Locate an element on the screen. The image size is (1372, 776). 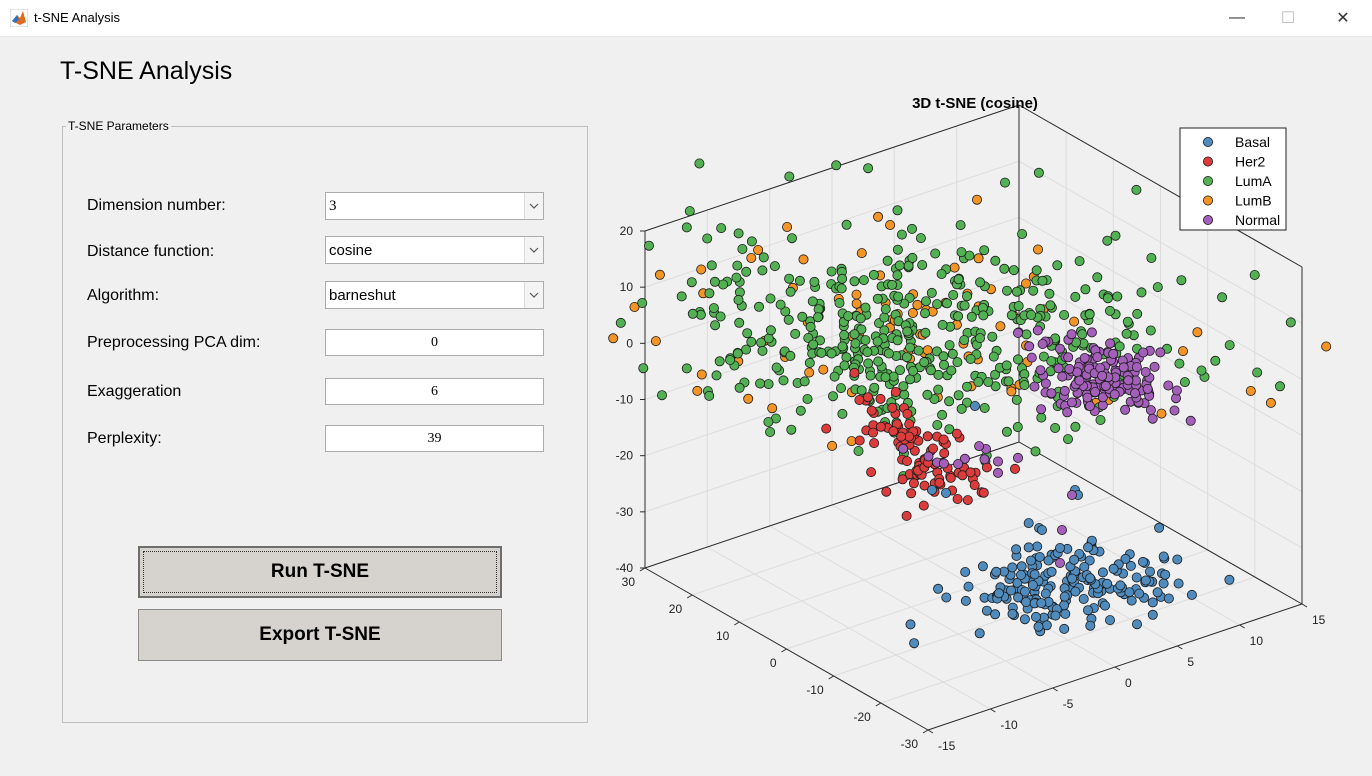
dimension-dropdown: 3 is located at coordinates (434, 206).